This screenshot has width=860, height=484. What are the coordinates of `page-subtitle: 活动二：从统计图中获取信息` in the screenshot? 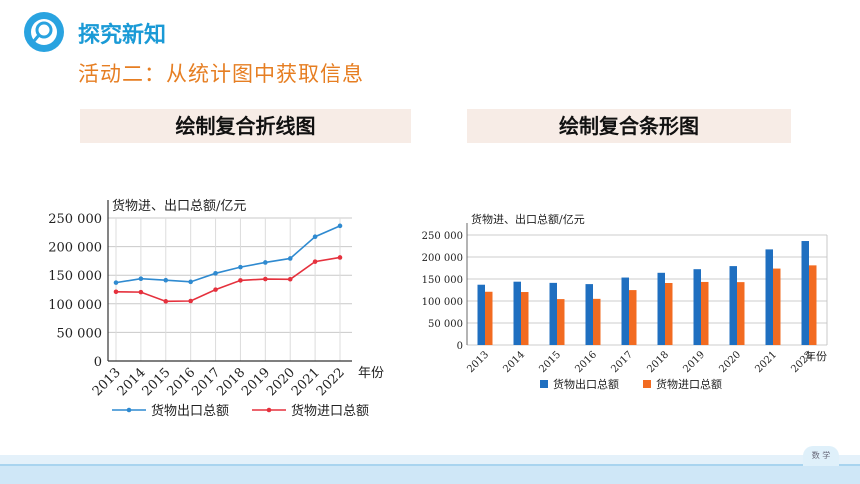 It's located at (221, 74).